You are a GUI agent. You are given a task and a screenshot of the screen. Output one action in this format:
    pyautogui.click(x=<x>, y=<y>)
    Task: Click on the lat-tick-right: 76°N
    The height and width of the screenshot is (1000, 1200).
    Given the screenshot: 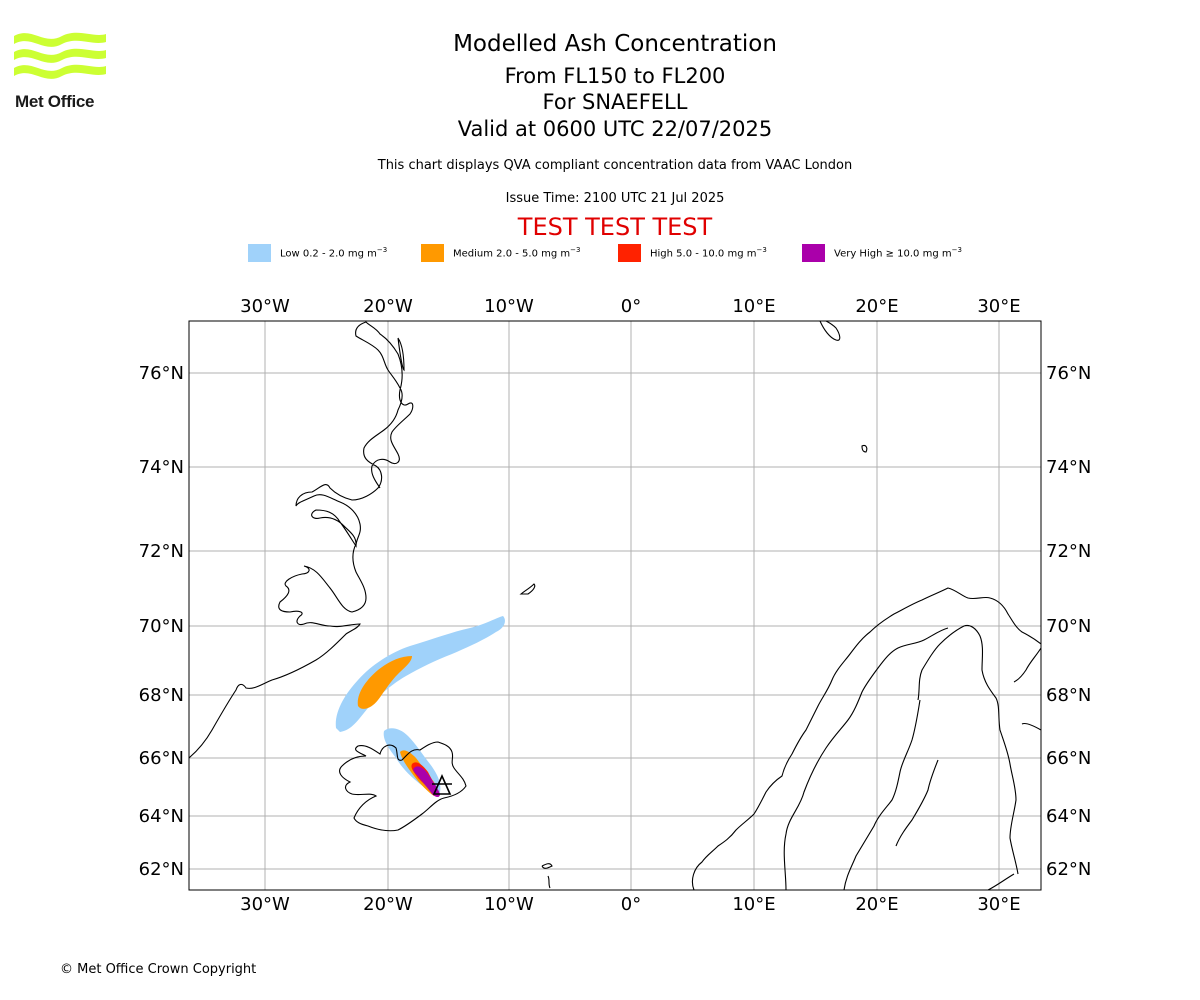 What is the action you would take?
    pyautogui.click(x=1068, y=373)
    